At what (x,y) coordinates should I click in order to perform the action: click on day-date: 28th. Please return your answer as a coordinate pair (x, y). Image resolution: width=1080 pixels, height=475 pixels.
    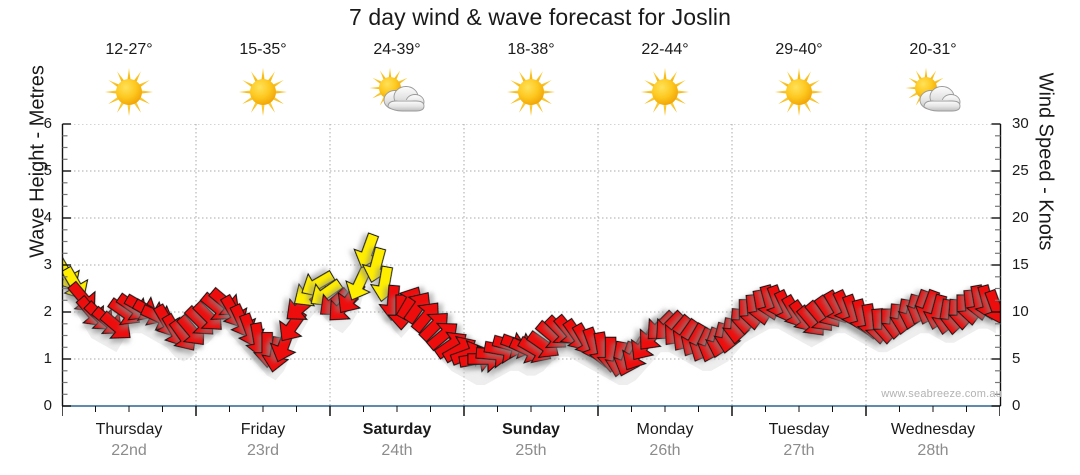
    Looking at the image, I should click on (933, 450).